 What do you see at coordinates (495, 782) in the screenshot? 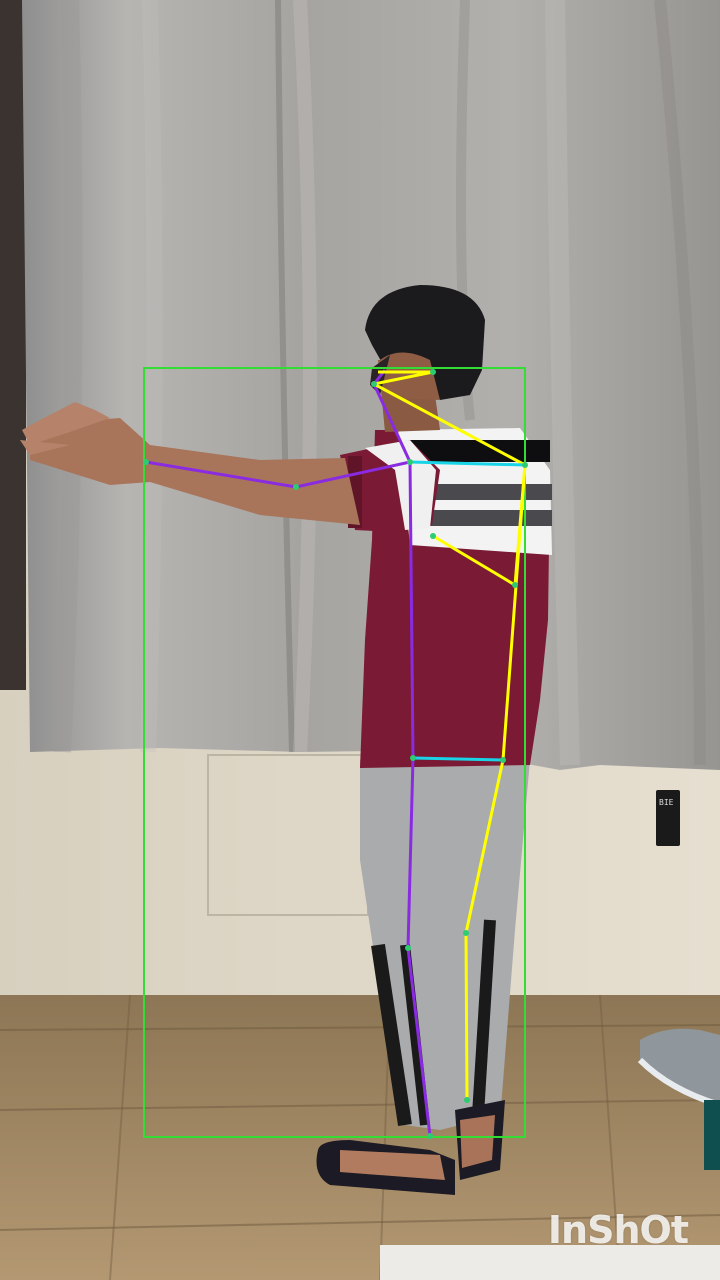
I see `pose-right-torso-leg` at bounding box center [495, 782].